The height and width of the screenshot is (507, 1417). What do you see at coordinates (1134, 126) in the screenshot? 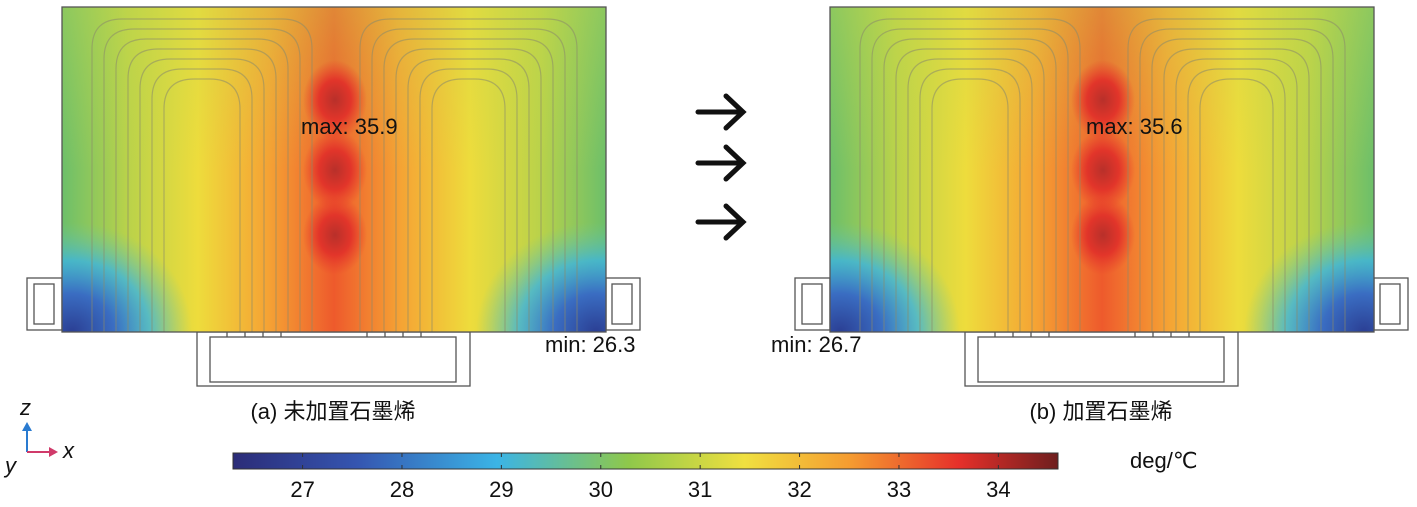
I see `max-label: max: 35.6` at bounding box center [1134, 126].